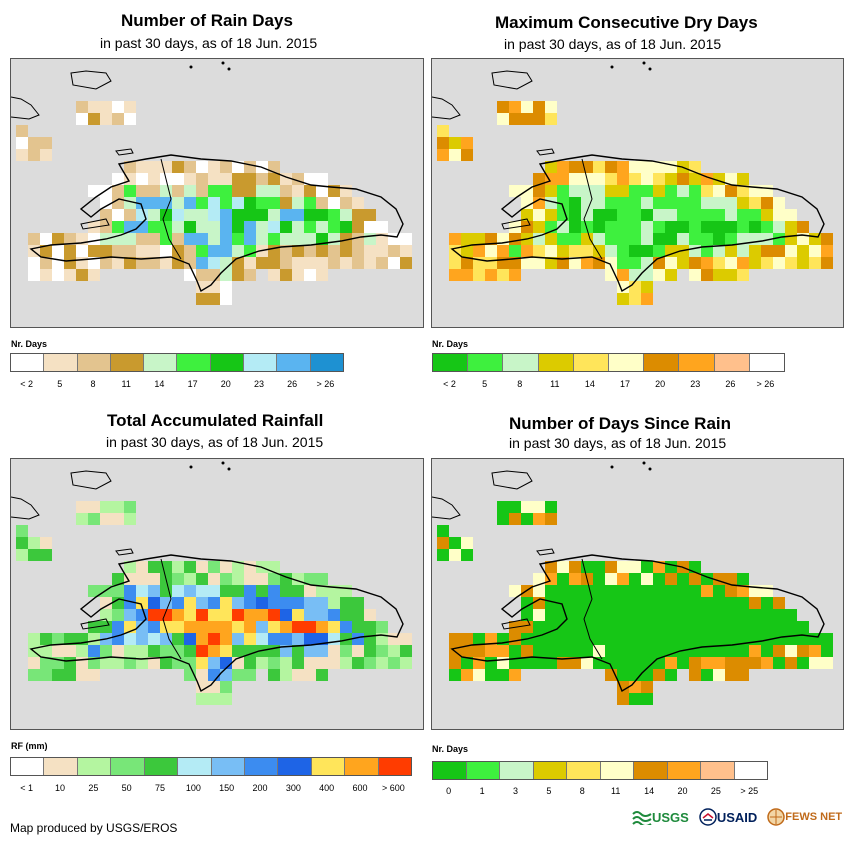 This screenshot has width=854, height=845. I want to click on panel-subtitle: in past 30 days, as of 18 Jun. 2015, so click(613, 44).